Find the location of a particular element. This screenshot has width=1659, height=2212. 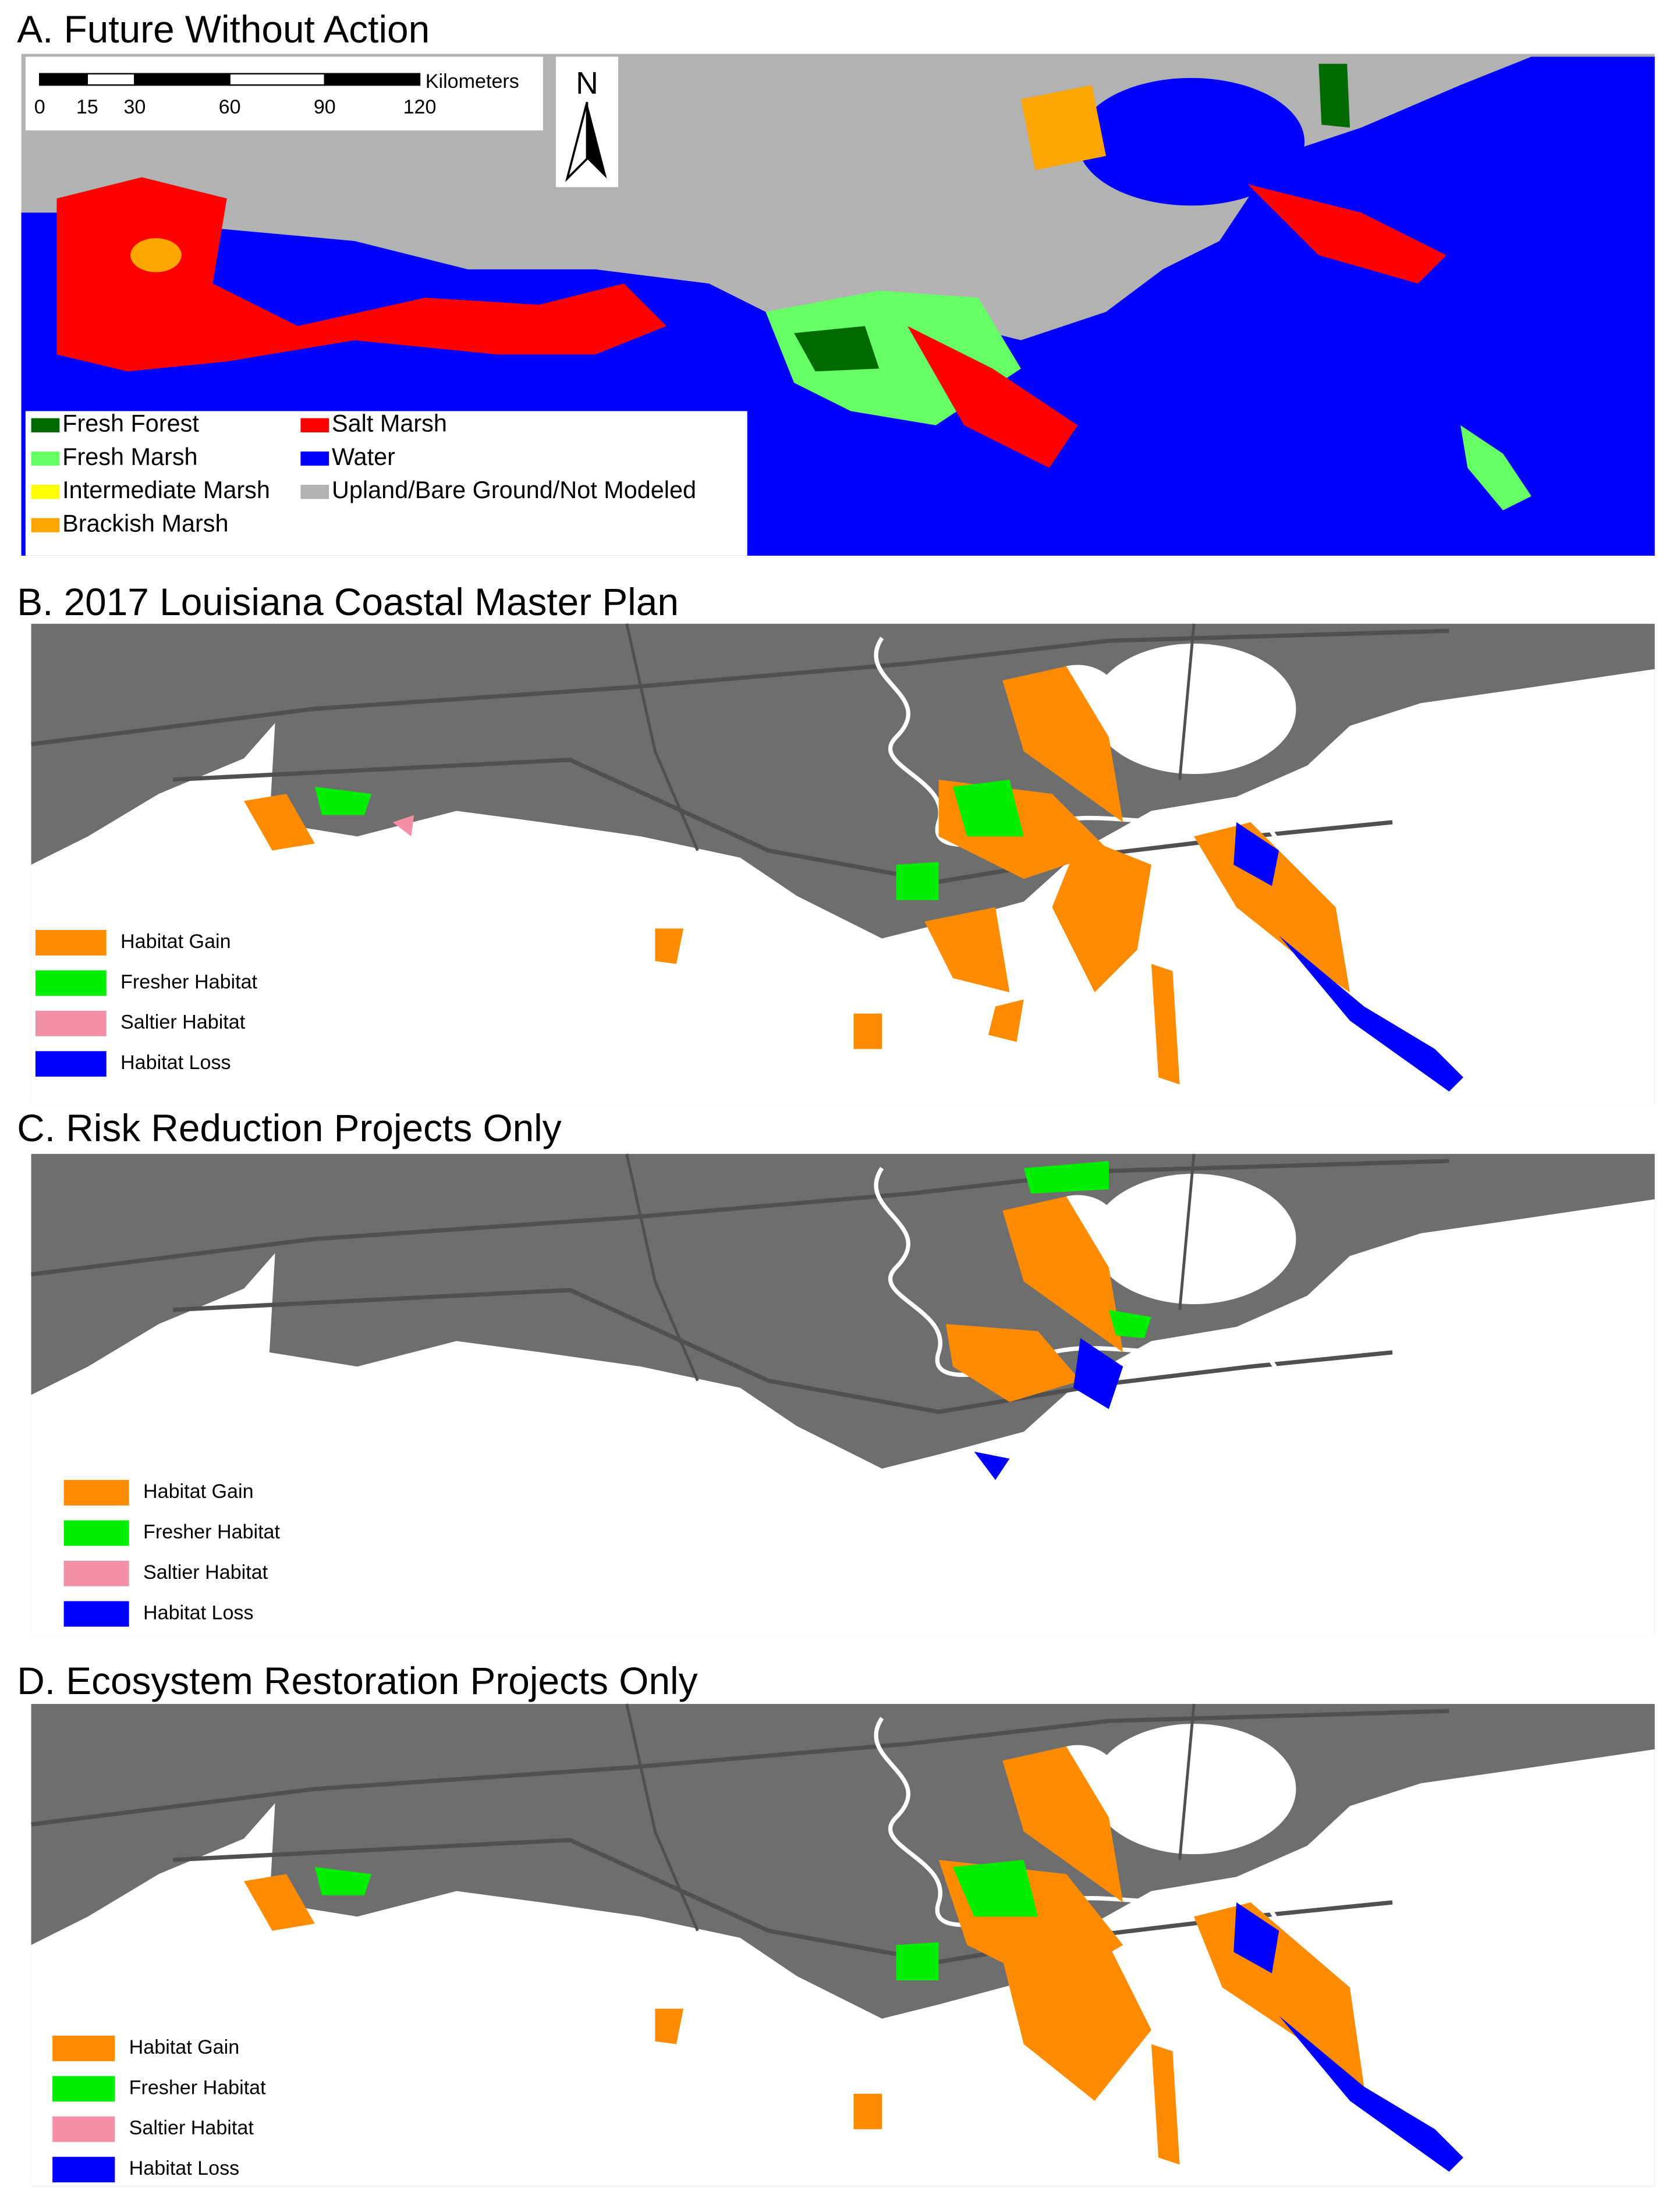

legend-label: Brackish Marsh is located at coordinates (145, 523).